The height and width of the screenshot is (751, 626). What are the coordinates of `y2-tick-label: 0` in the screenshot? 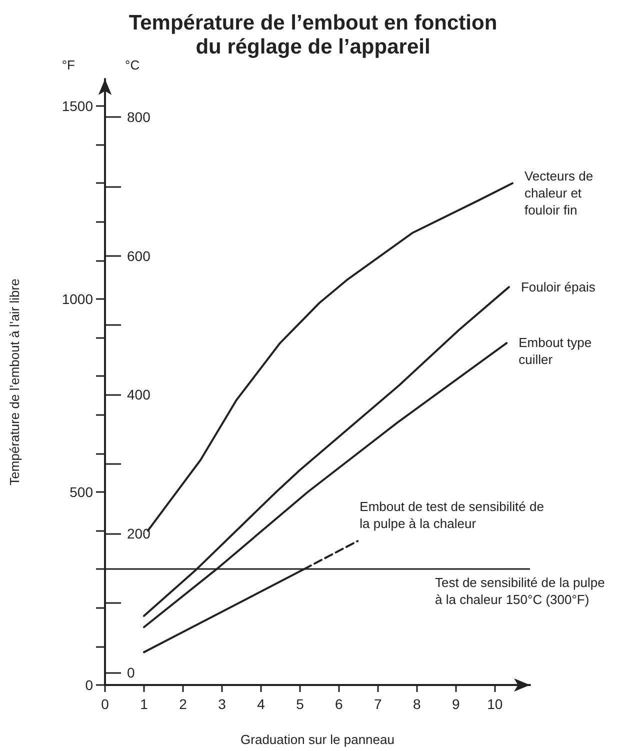 It's located at (131, 672).